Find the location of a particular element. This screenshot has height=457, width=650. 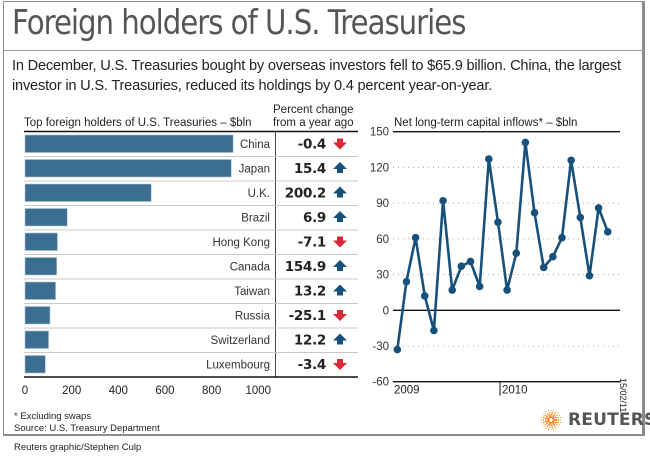

footnote-source: Source: U.S. Treasury Department is located at coordinates (87, 428).